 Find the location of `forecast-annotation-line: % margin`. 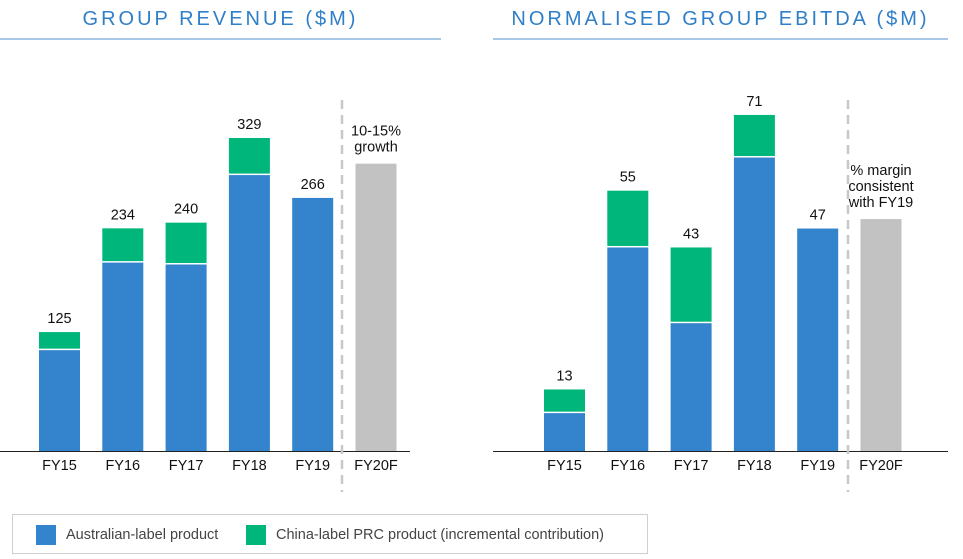

forecast-annotation-line: % margin is located at coordinates (880, 171).